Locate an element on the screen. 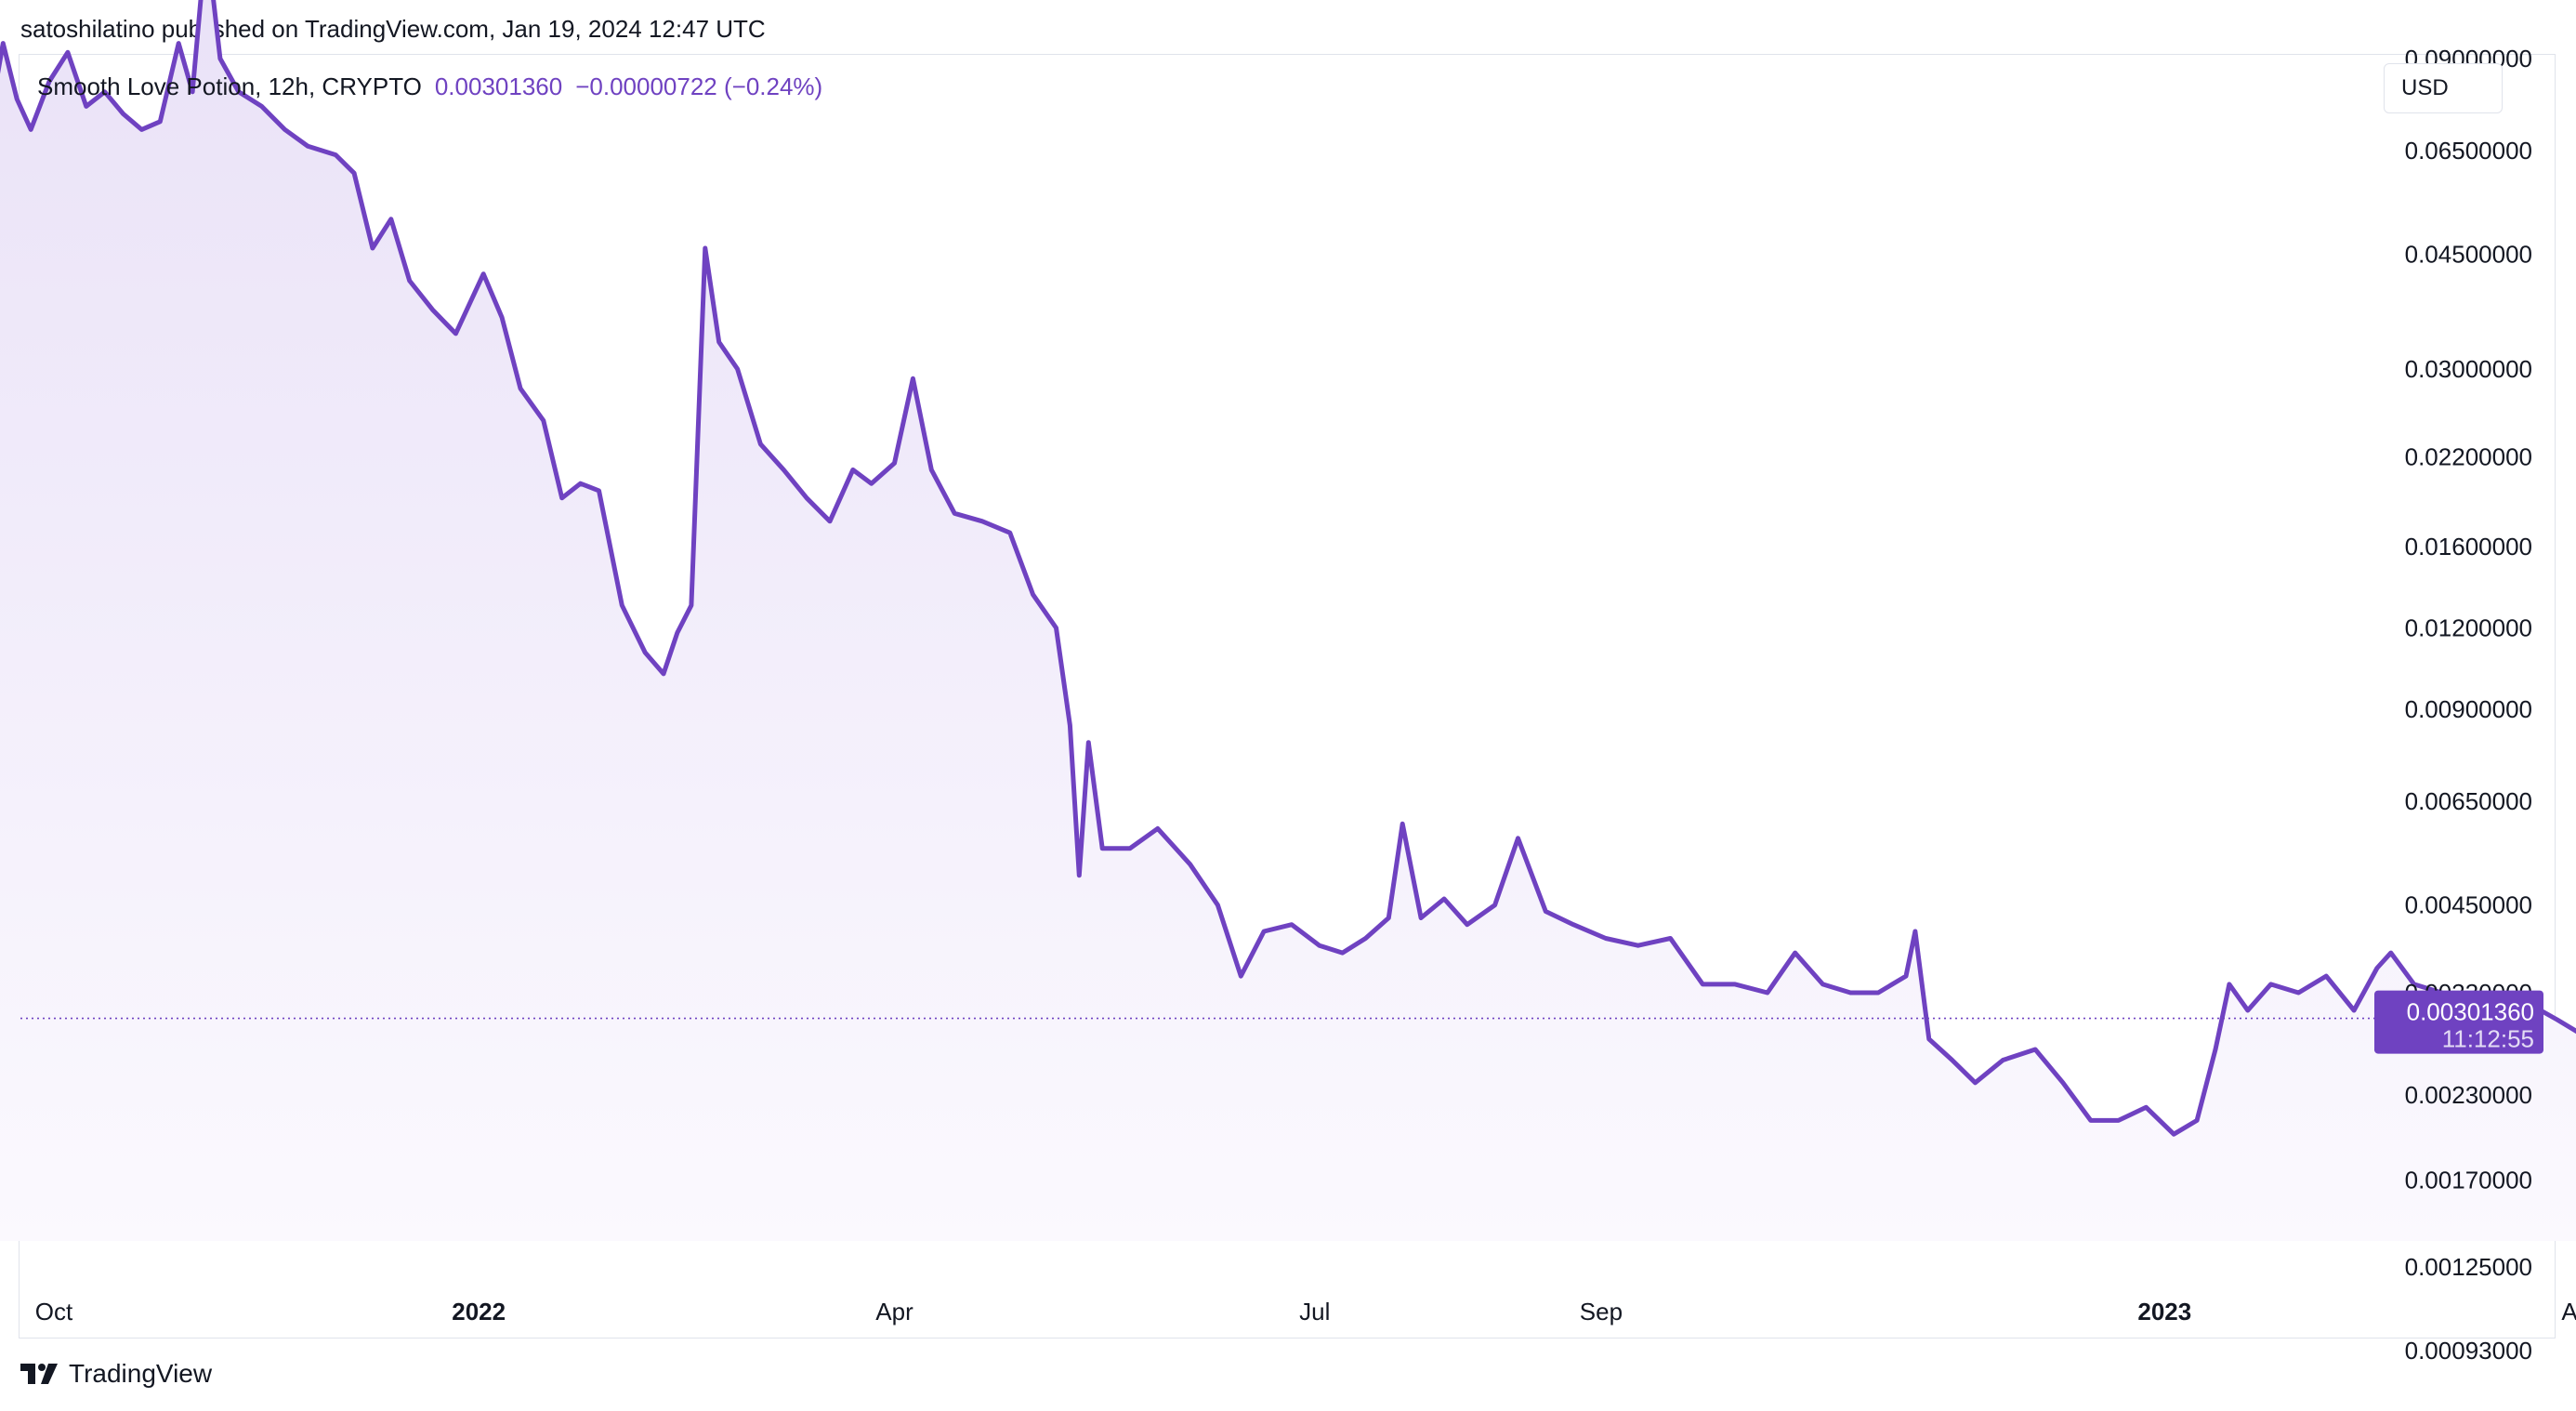  y-axis-tick-label: 0.00450000 is located at coordinates (2468, 905).